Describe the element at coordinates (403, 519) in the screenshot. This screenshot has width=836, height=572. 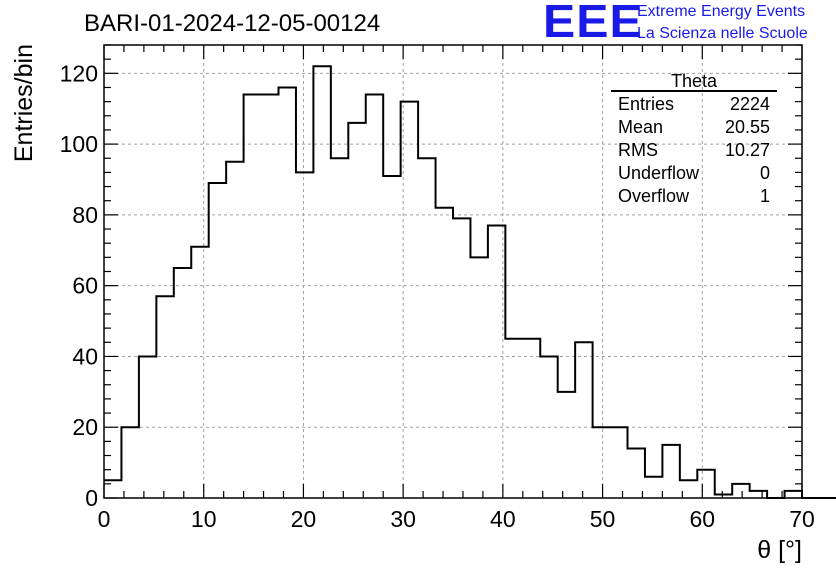
I see `x-tick-label: 30` at that location.